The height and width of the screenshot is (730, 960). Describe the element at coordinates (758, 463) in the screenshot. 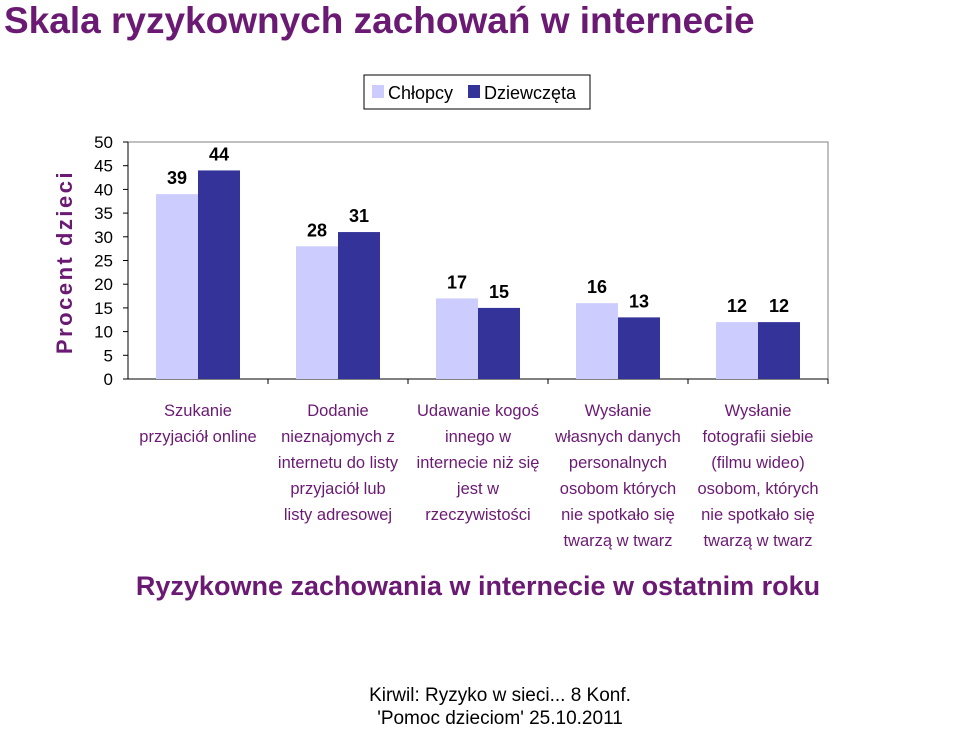

I see `category-label: (filmu wideo)` at that location.